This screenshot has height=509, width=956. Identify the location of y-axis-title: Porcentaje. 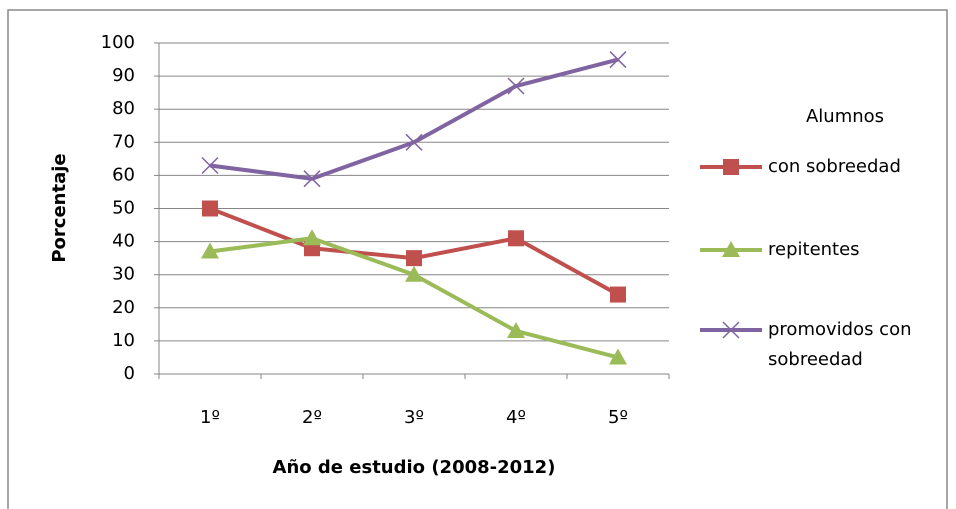
(59, 207).